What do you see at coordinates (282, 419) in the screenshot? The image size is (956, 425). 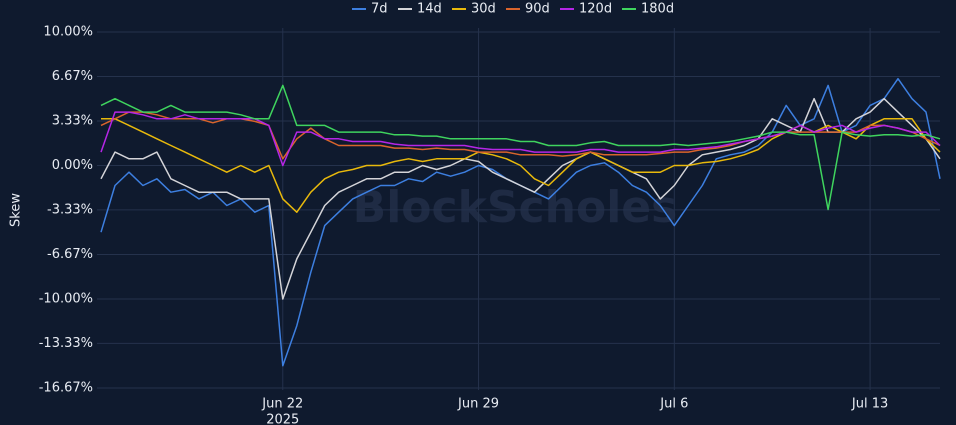 I see `x-year-label: 2025` at bounding box center [282, 419].